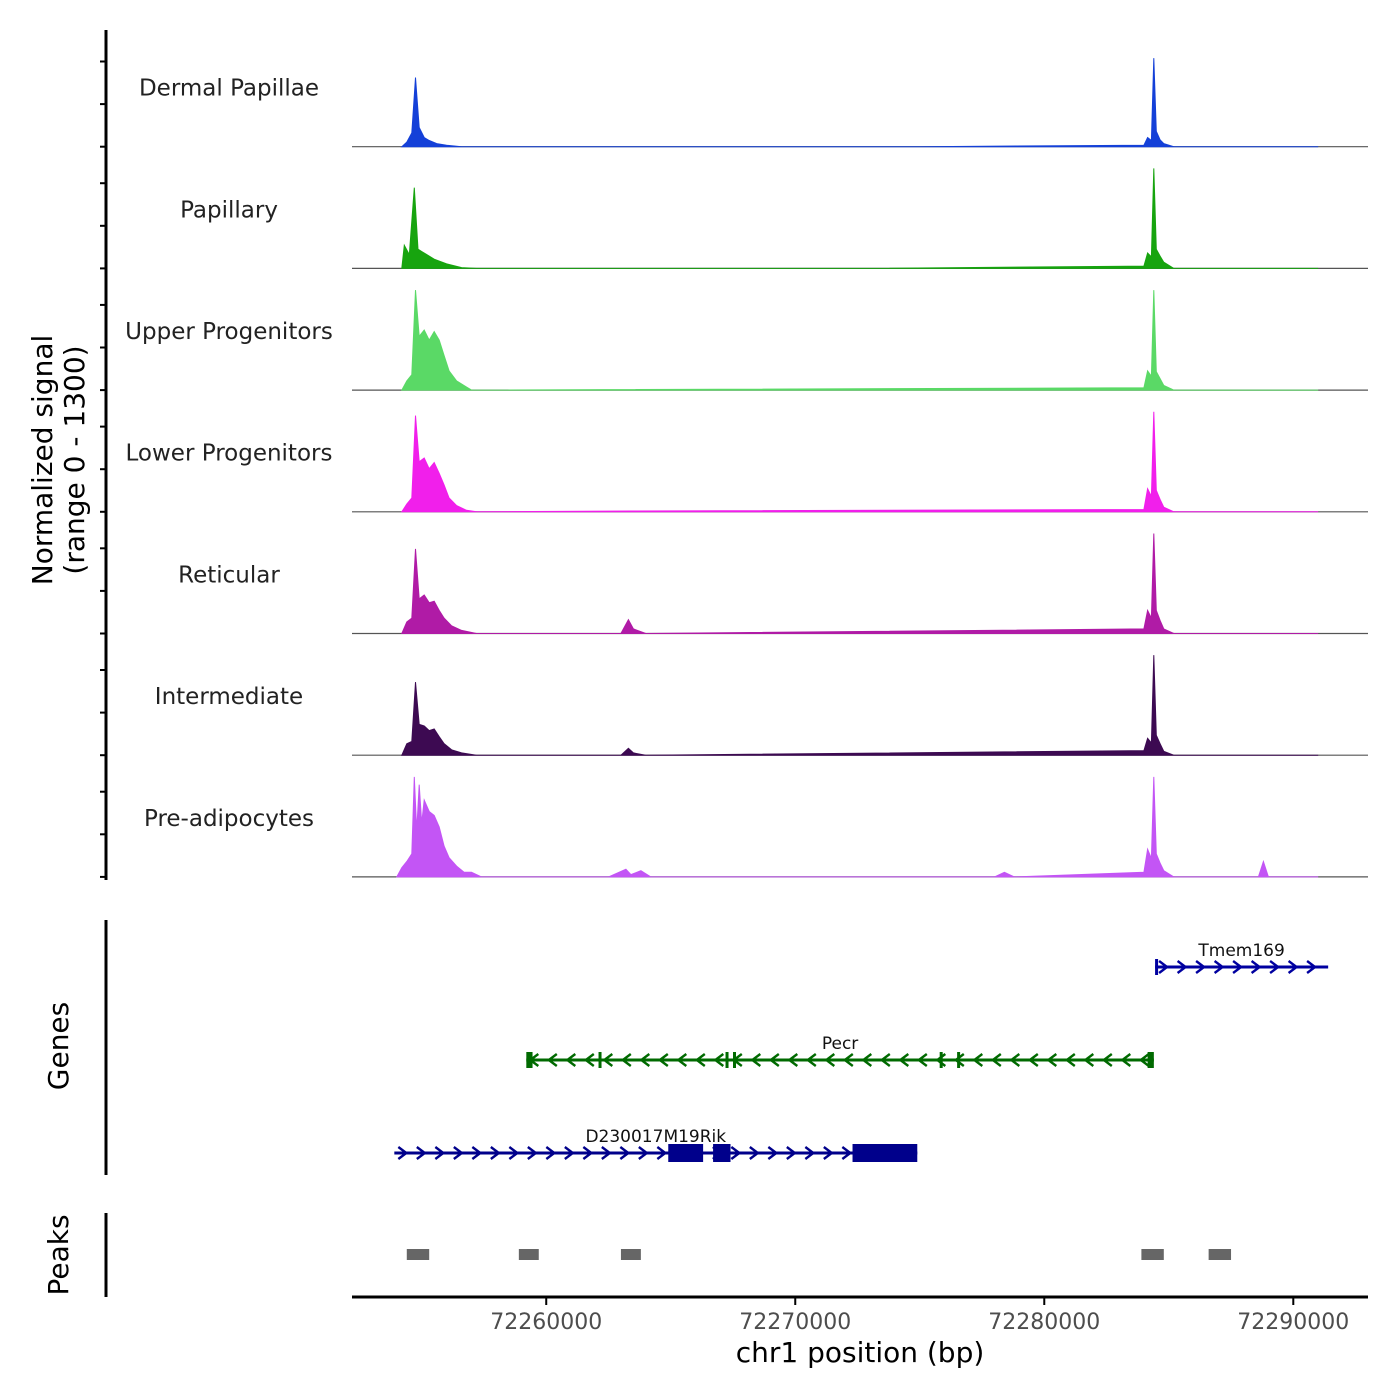 This screenshot has width=1400, height=1400. What do you see at coordinates (655, 1137) in the screenshot?
I see `gene-label: D230017M19Rik` at bounding box center [655, 1137].